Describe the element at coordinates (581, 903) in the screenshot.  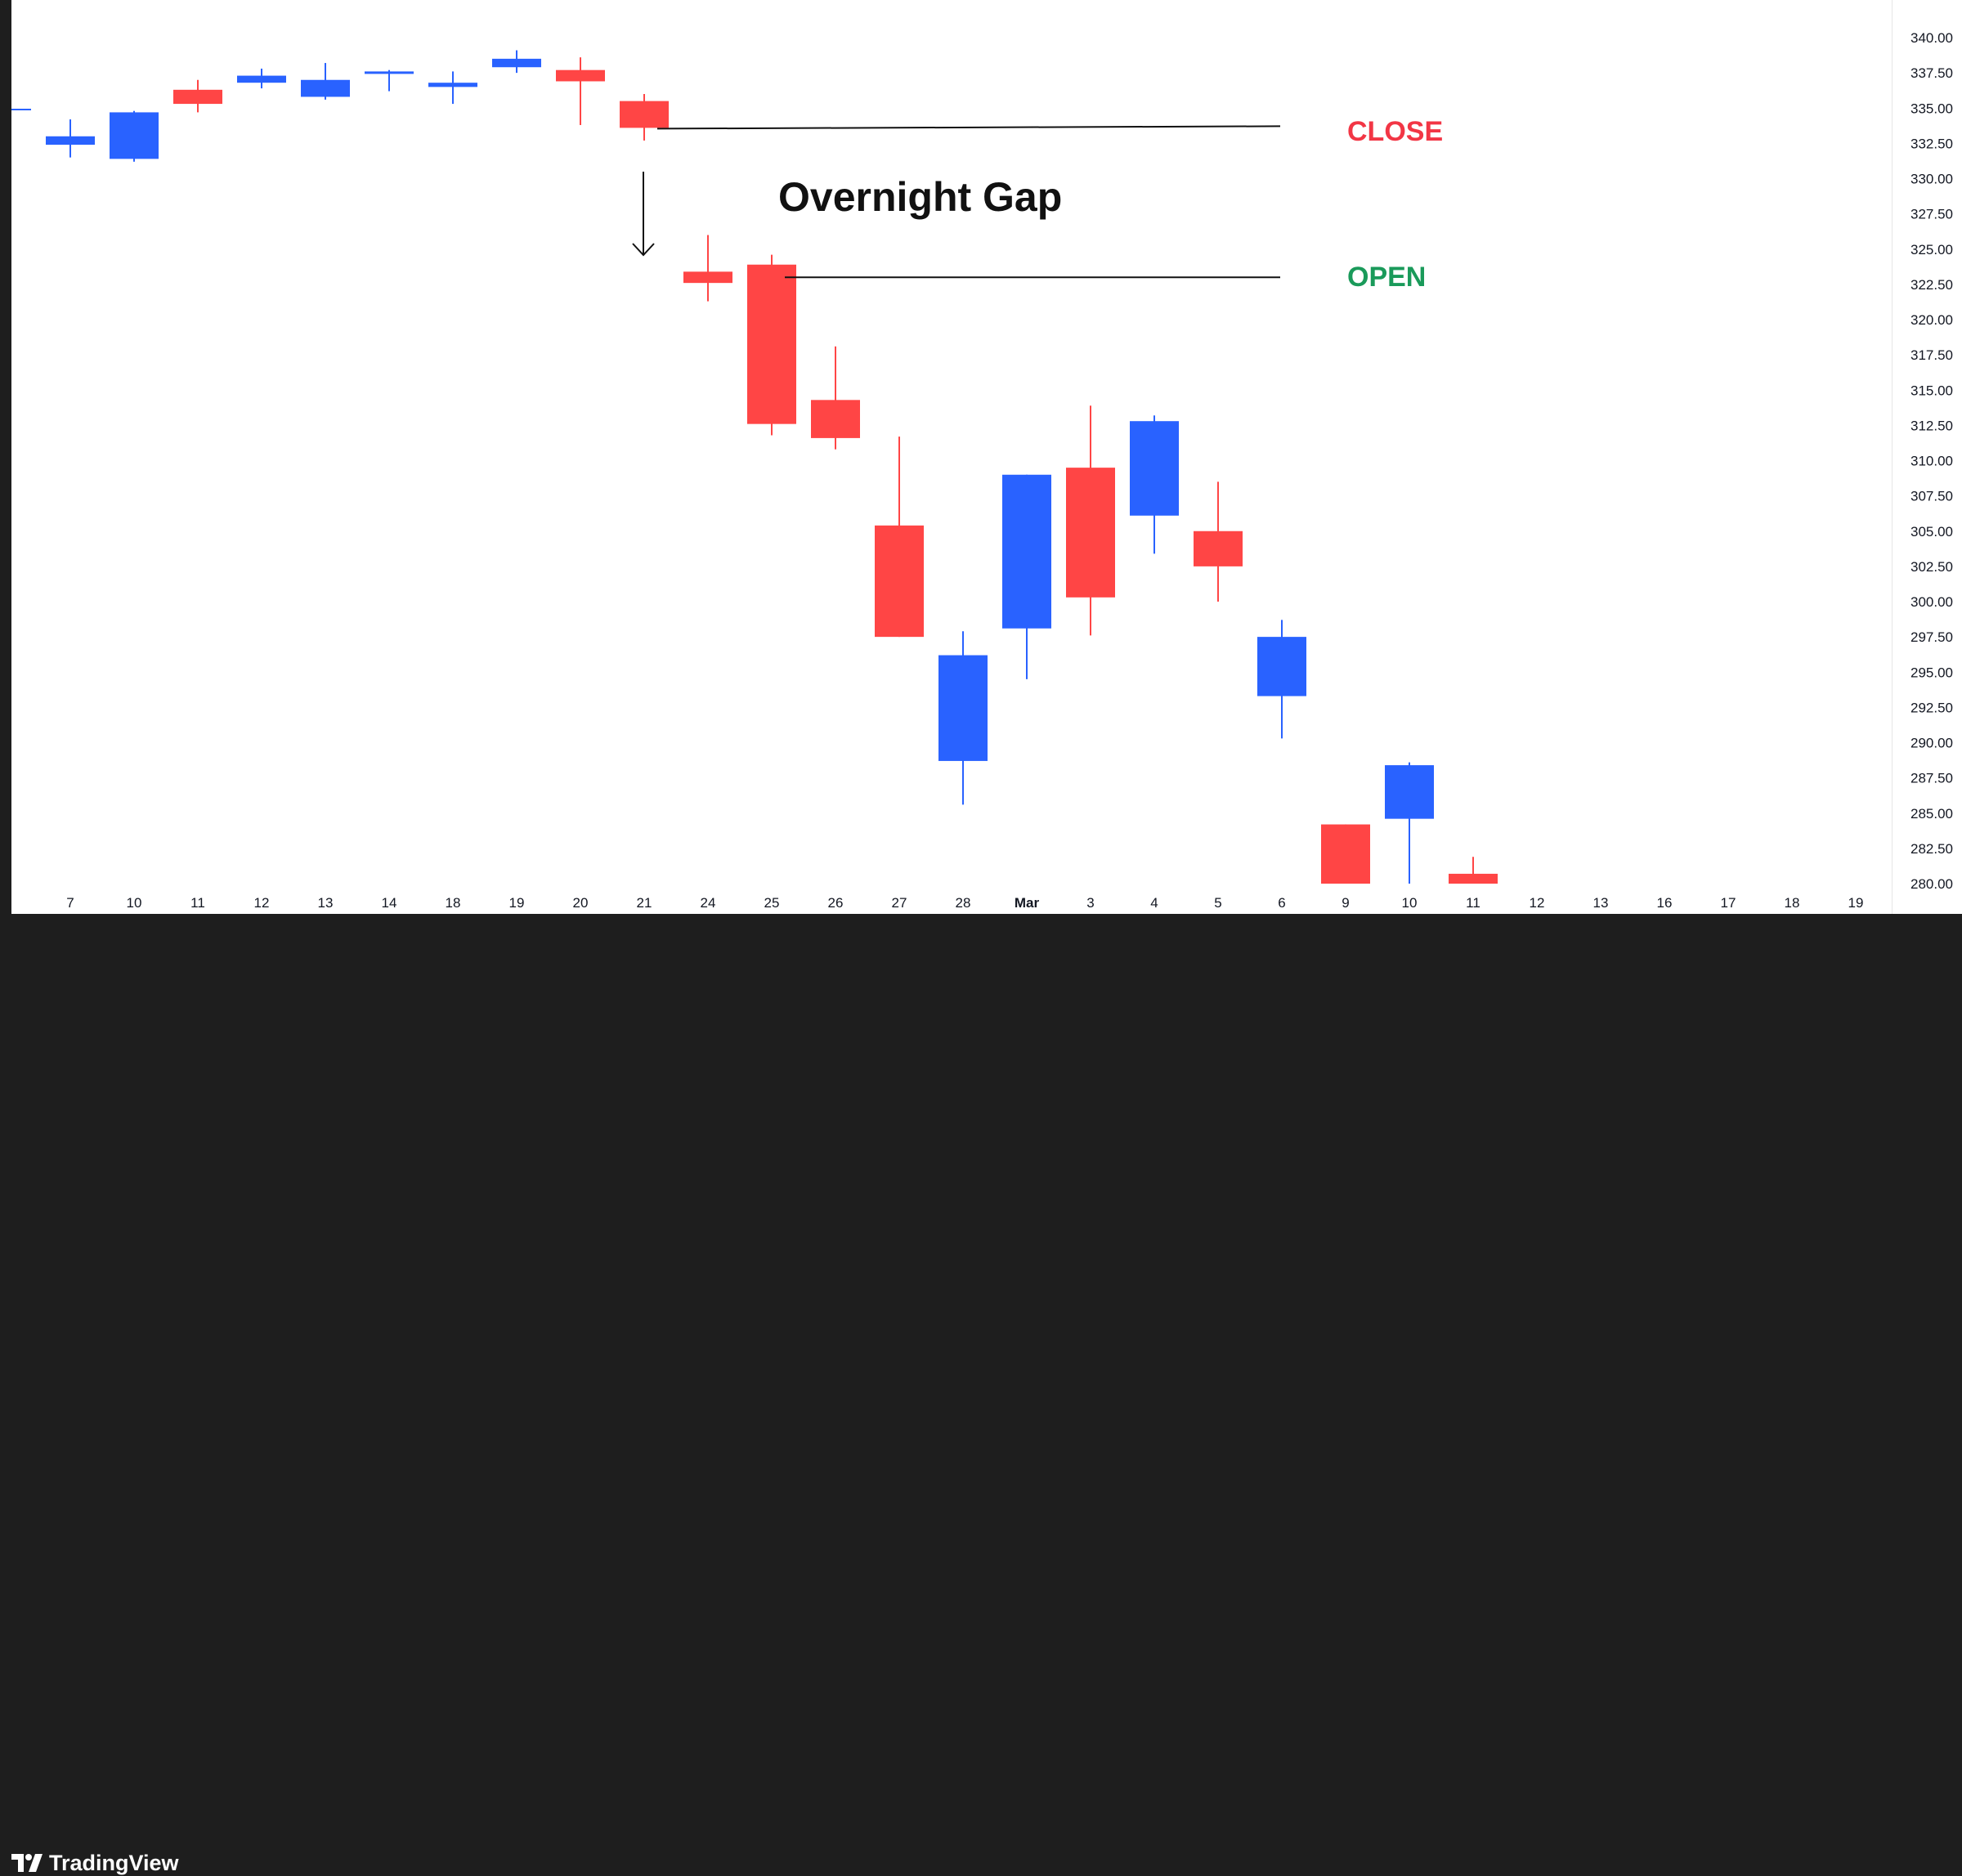
I see `x-tick-label: 20` at that location.